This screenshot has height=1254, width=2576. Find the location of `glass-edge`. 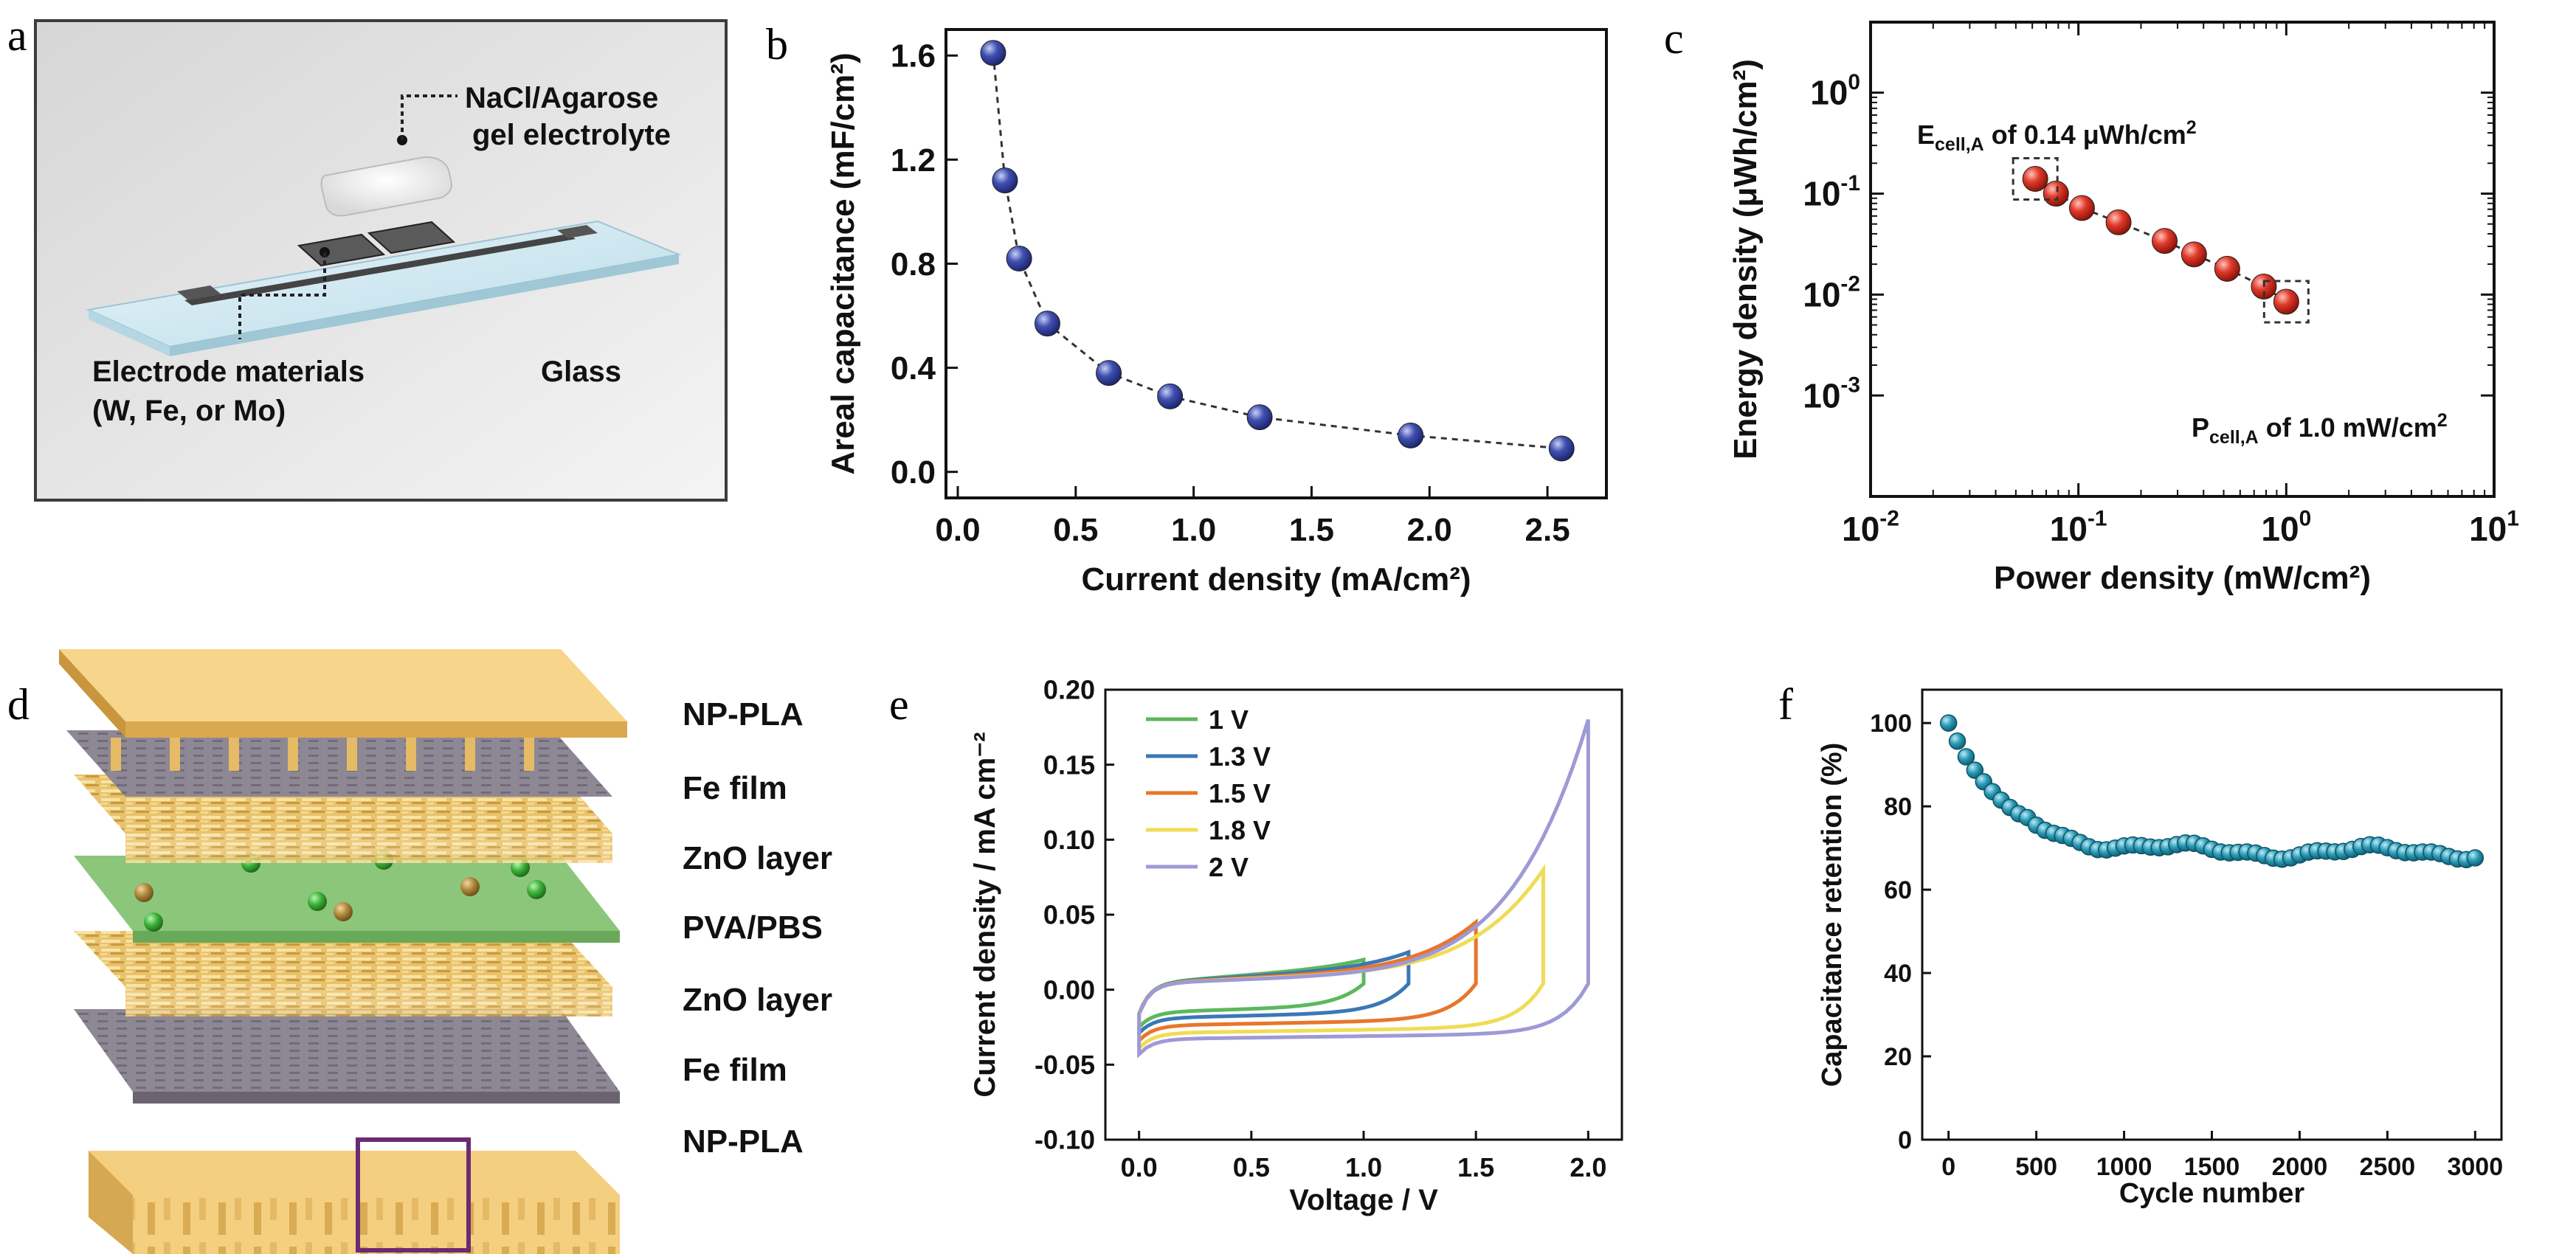

glass-edge is located at coordinates (424, 305).